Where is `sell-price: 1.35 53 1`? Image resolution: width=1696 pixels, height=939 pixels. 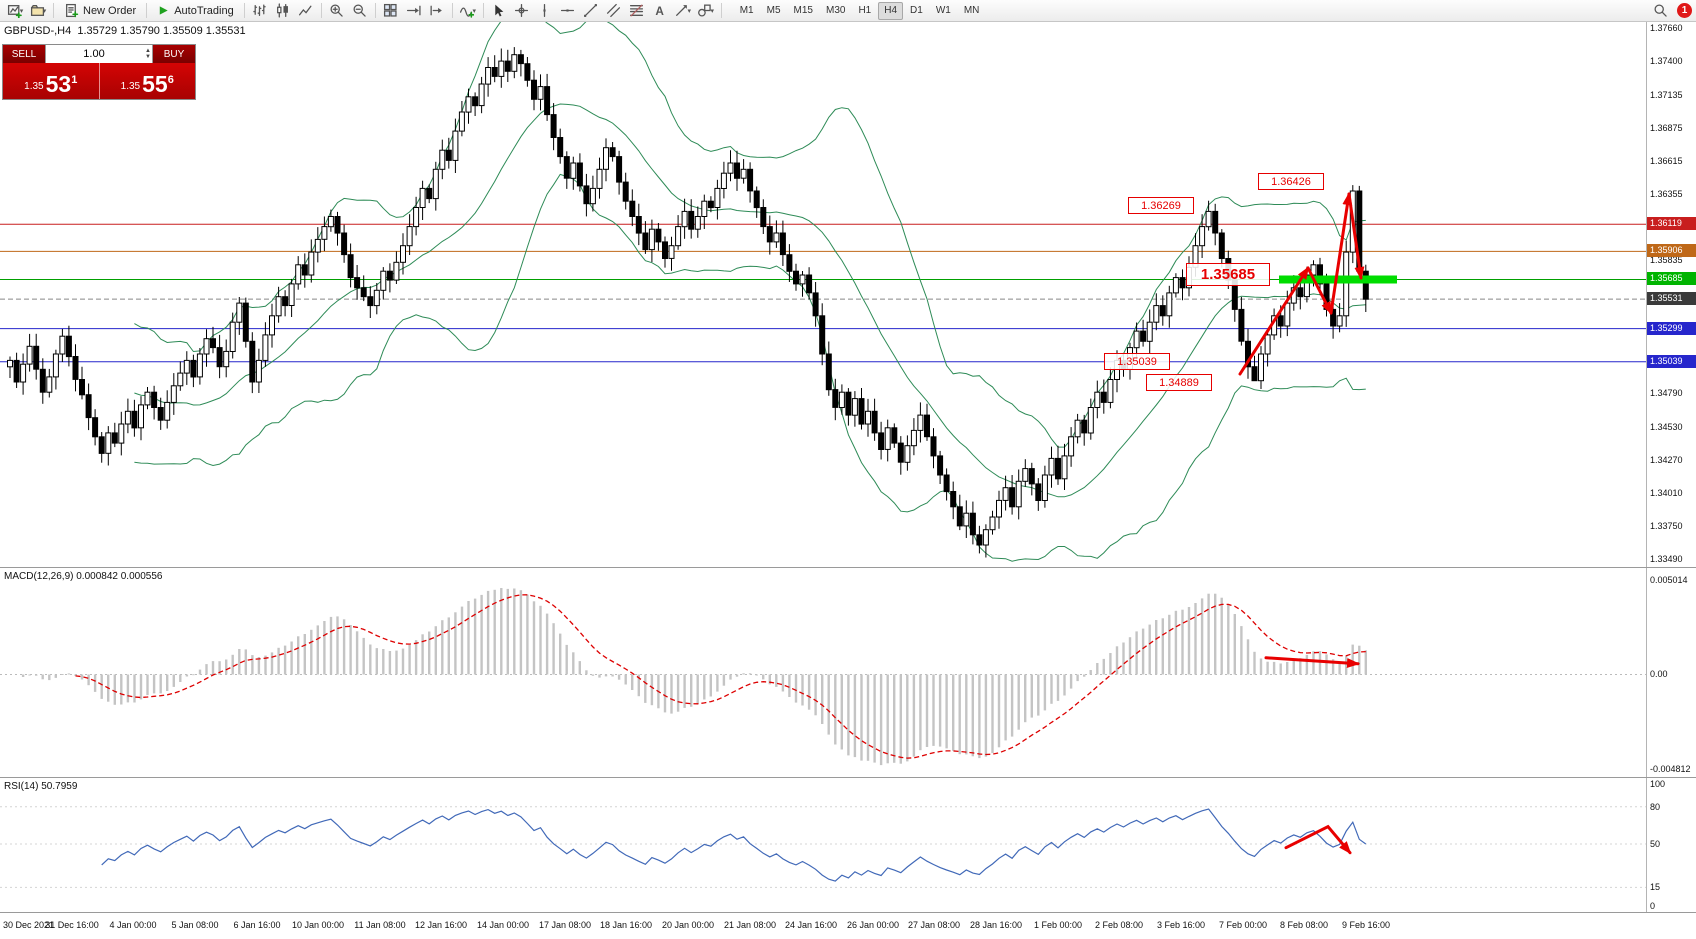 sell-price: 1.35 53 1 is located at coordinates (51, 81).